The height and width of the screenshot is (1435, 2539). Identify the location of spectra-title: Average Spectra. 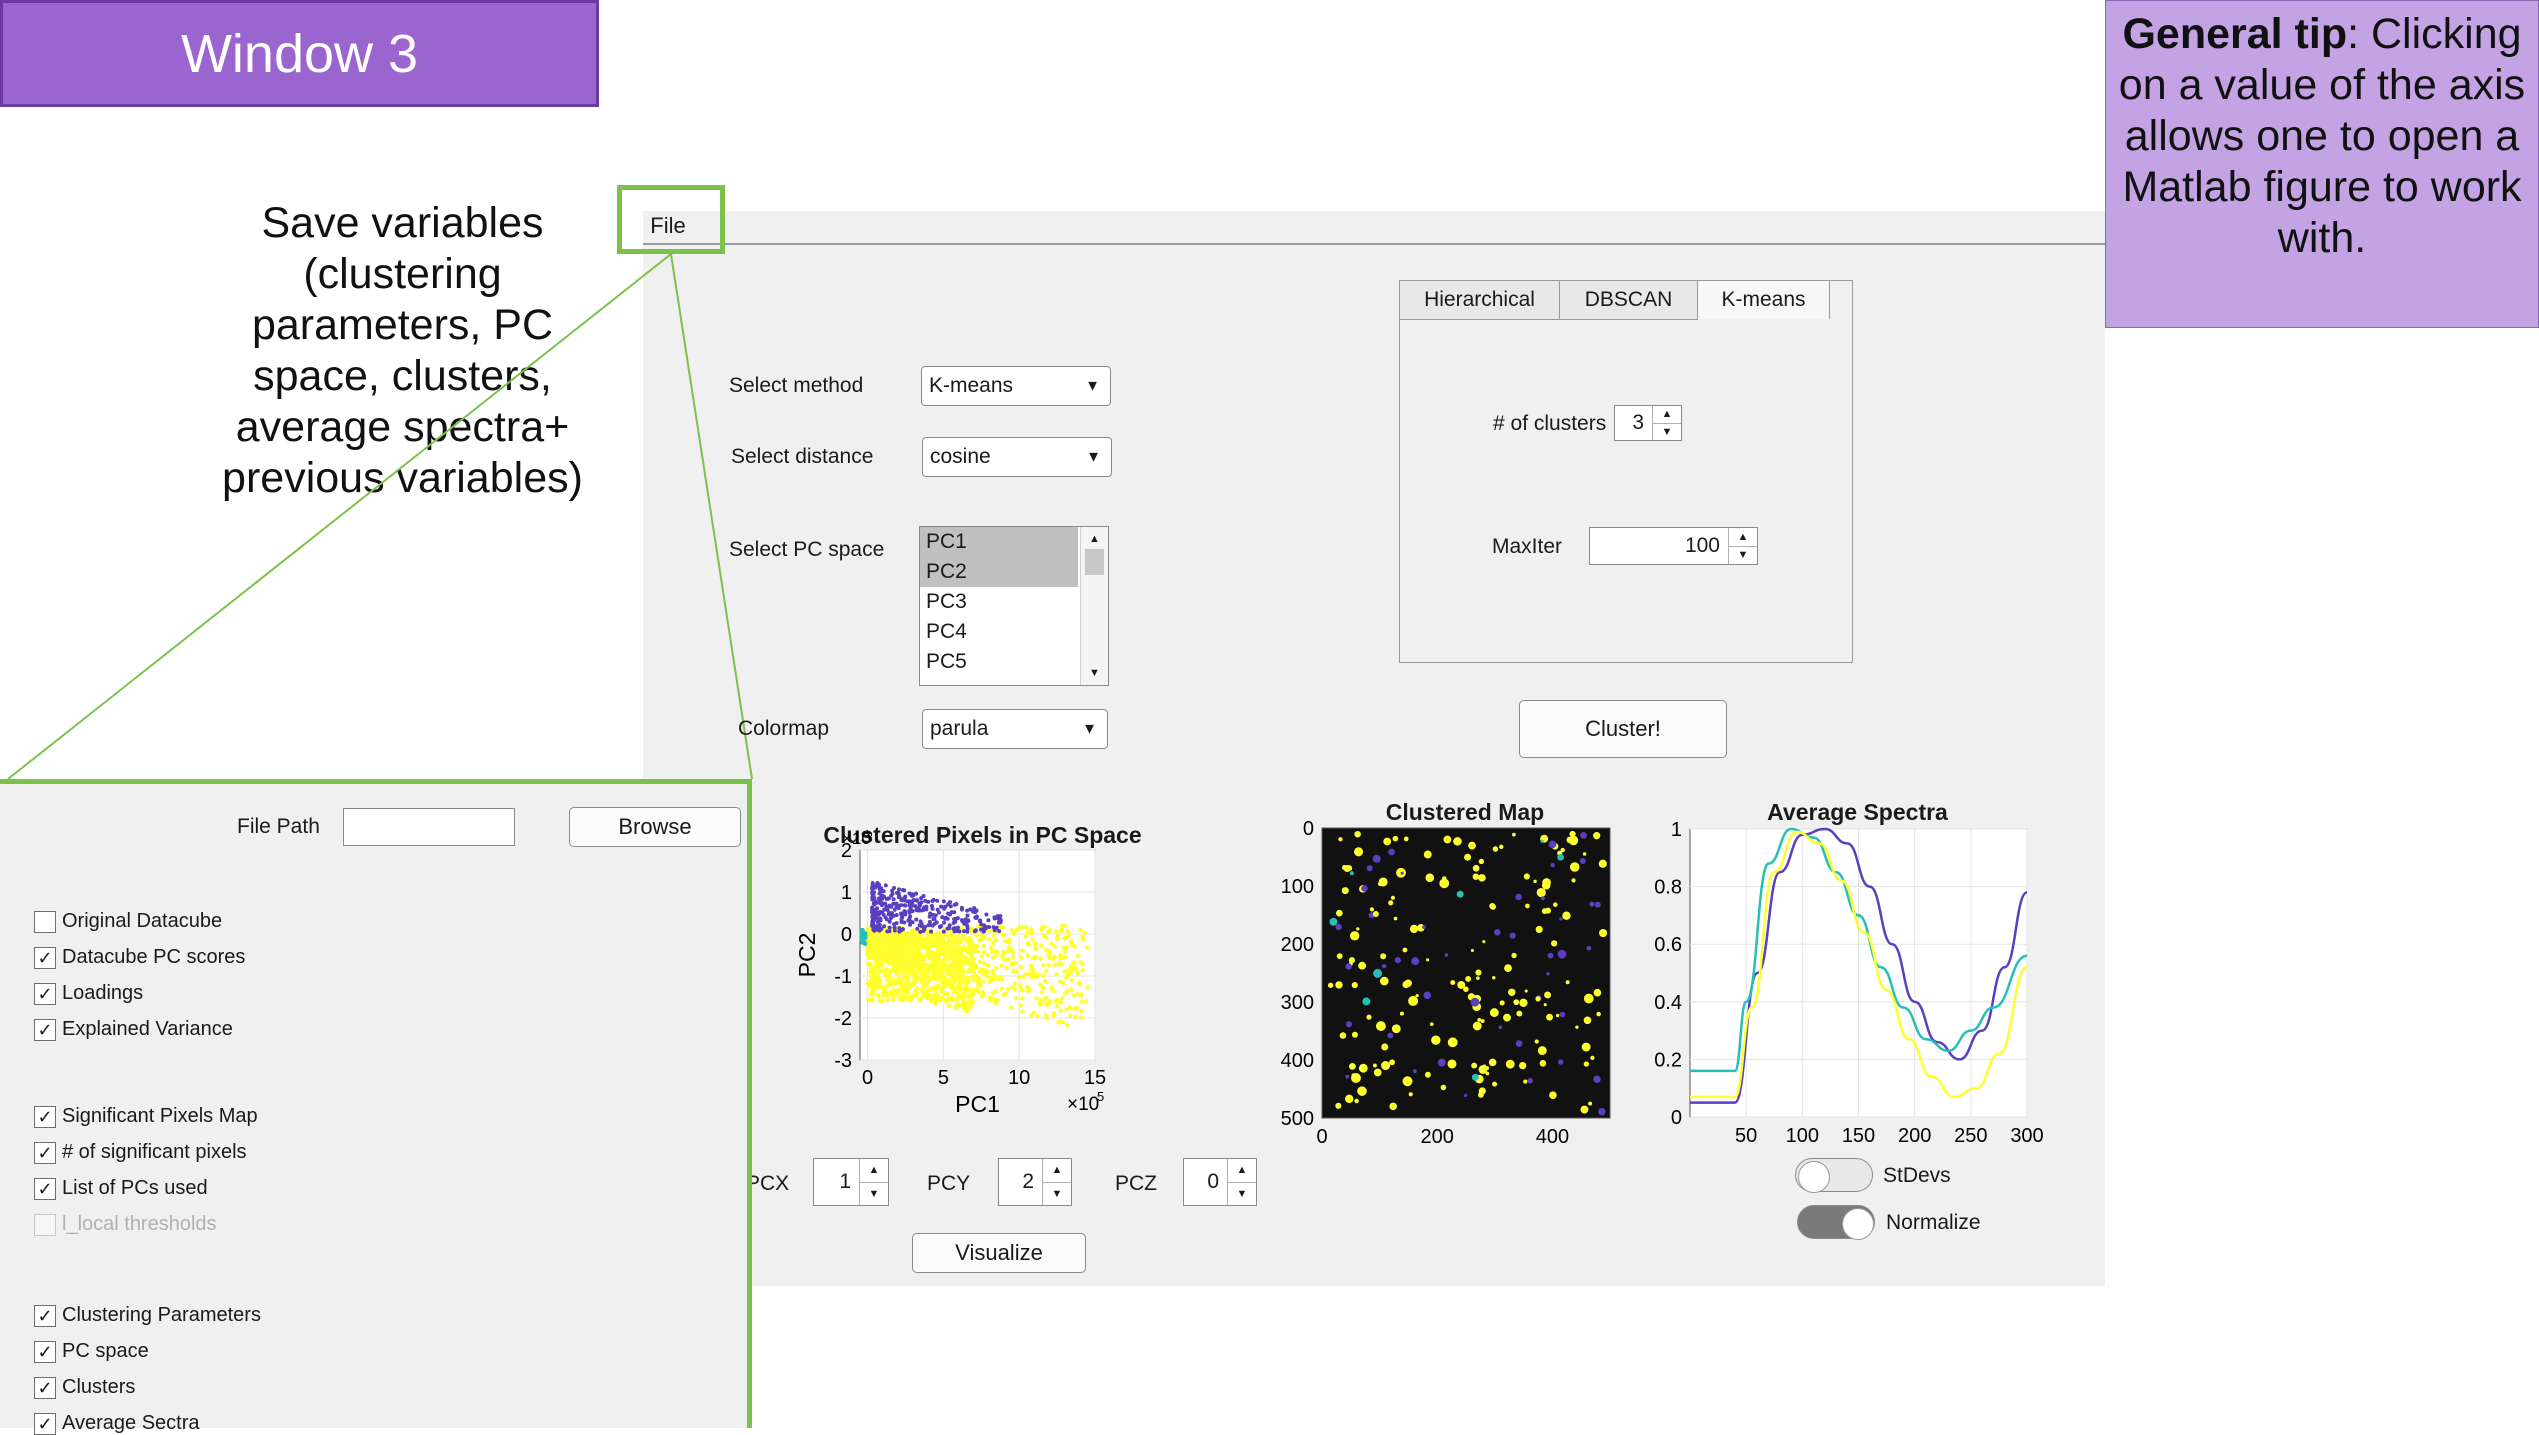
(1857, 812).